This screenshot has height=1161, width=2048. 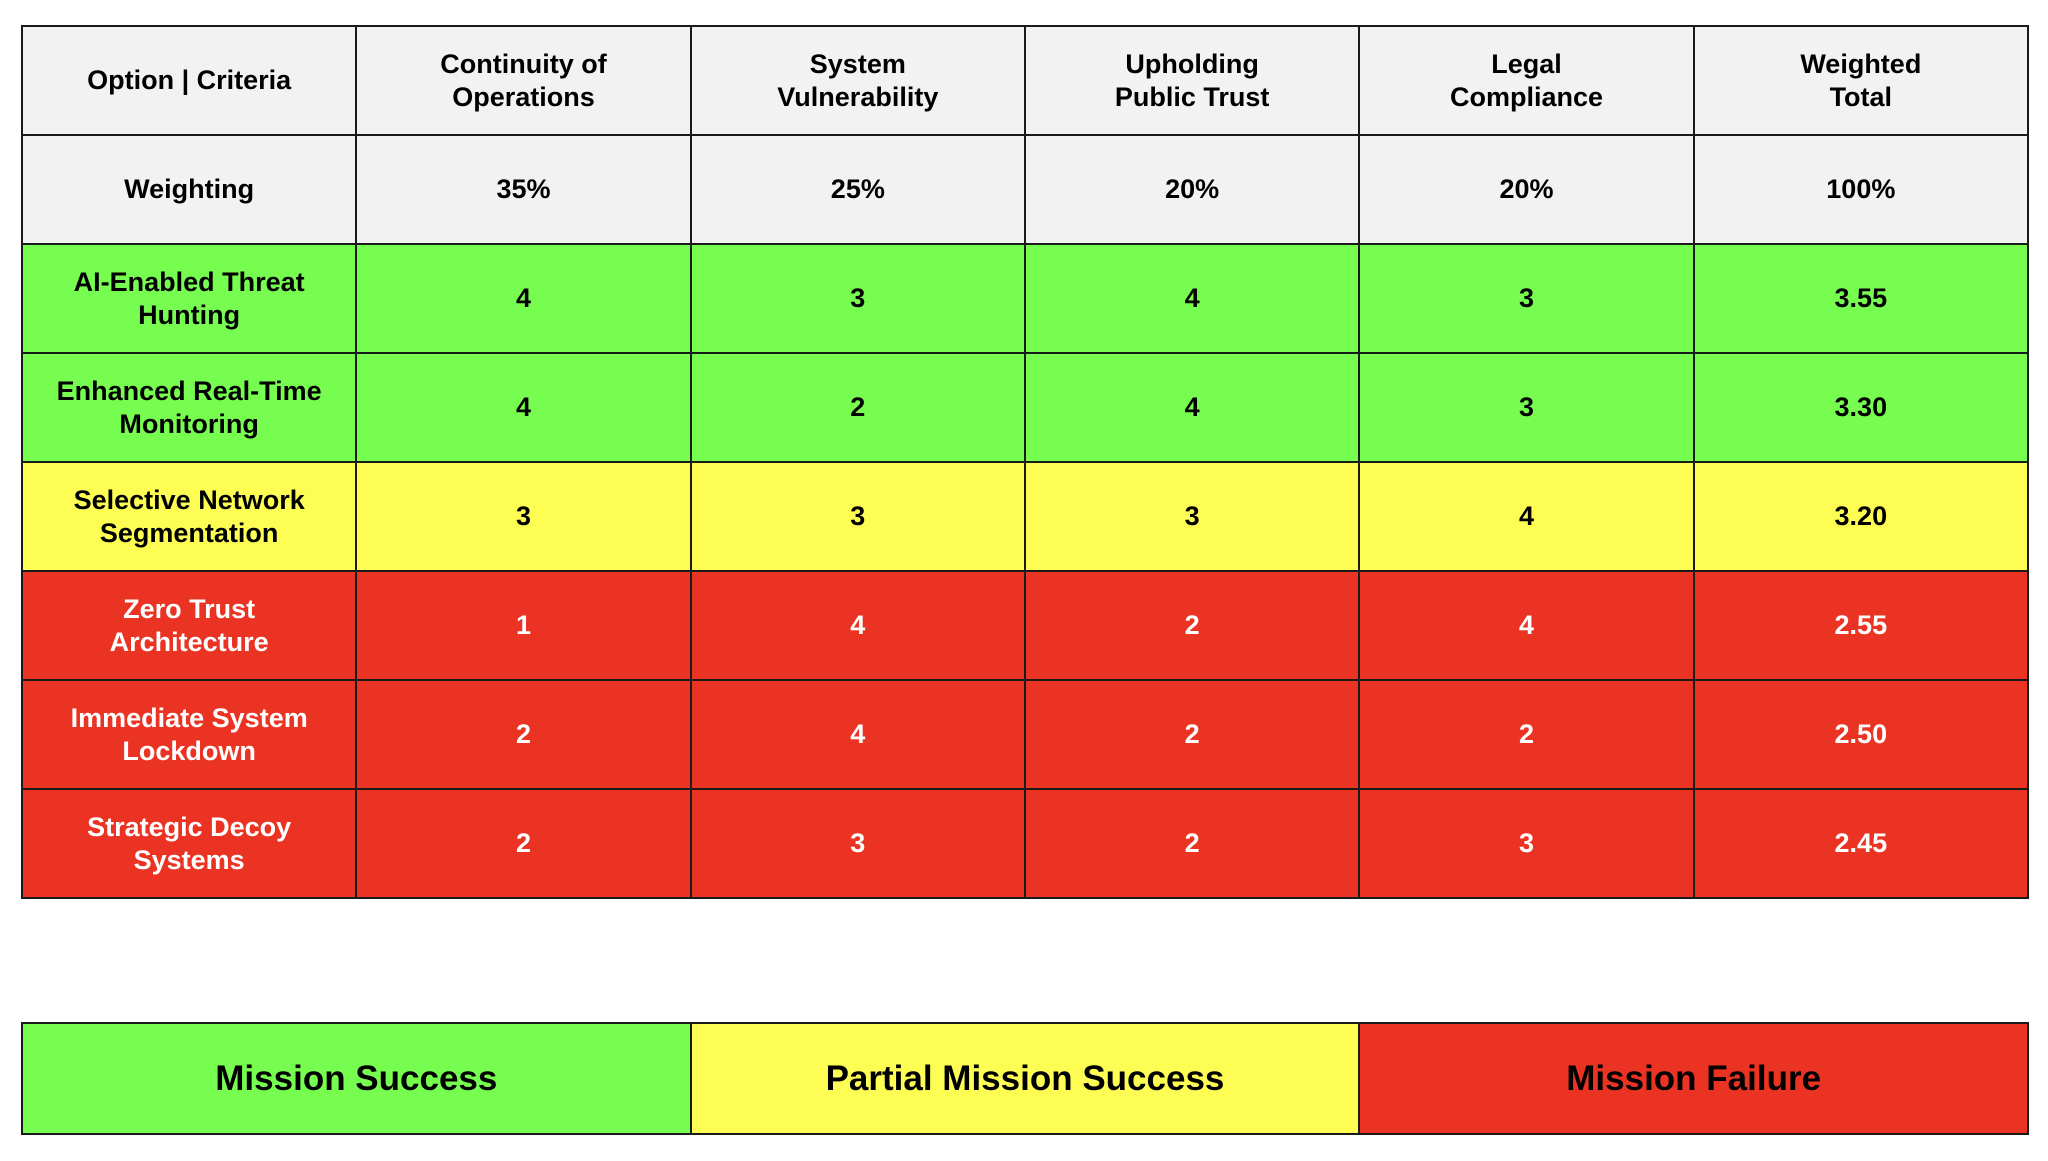 What do you see at coordinates (189, 734) in the screenshot?
I see `option-label-cell: Immediate System Lockdown` at bounding box center [189, 734].